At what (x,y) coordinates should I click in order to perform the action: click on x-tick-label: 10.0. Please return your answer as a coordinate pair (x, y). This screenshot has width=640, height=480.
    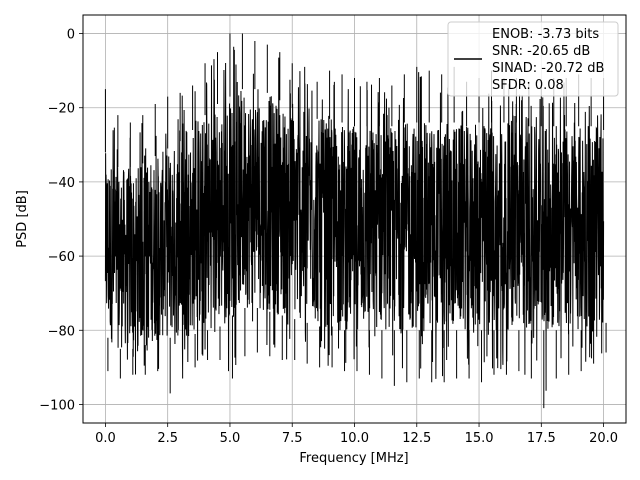
    Looking at the image, I should click on (354, 438).